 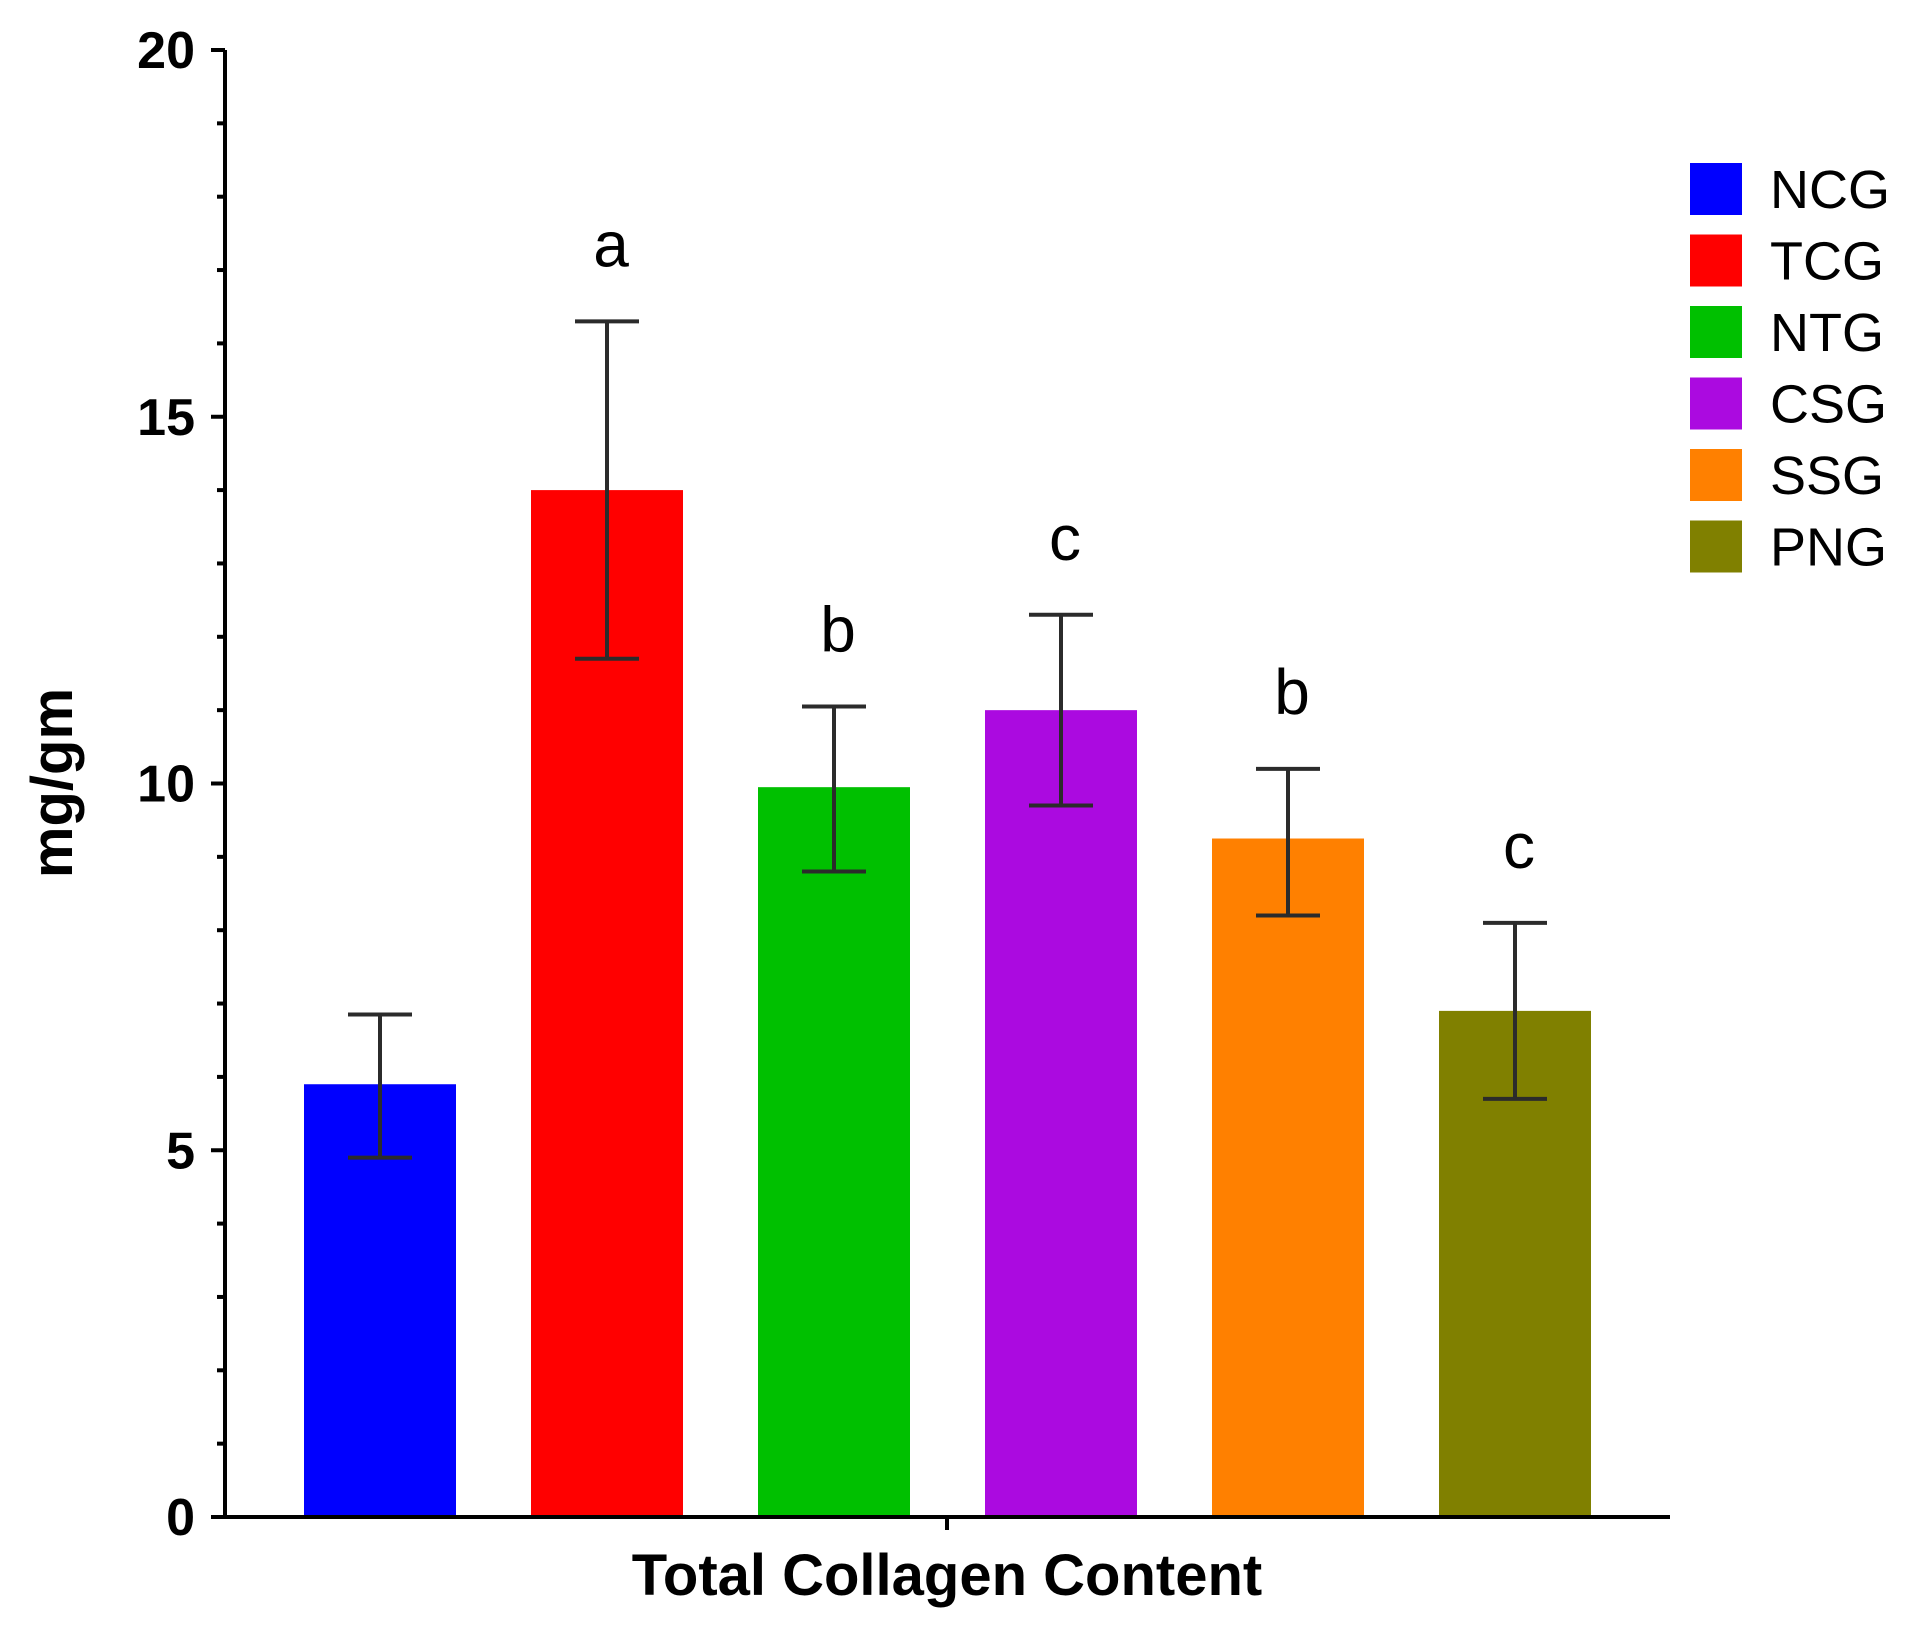 I want to click on legend-label: NCG, so click(x=1830, y=190).